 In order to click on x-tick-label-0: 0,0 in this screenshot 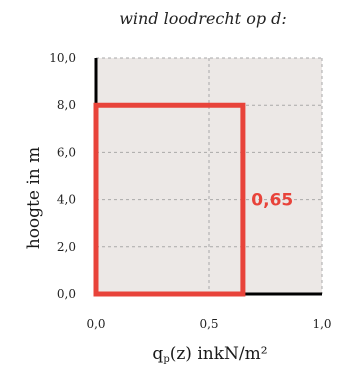, I will do `click(95, 324)`.